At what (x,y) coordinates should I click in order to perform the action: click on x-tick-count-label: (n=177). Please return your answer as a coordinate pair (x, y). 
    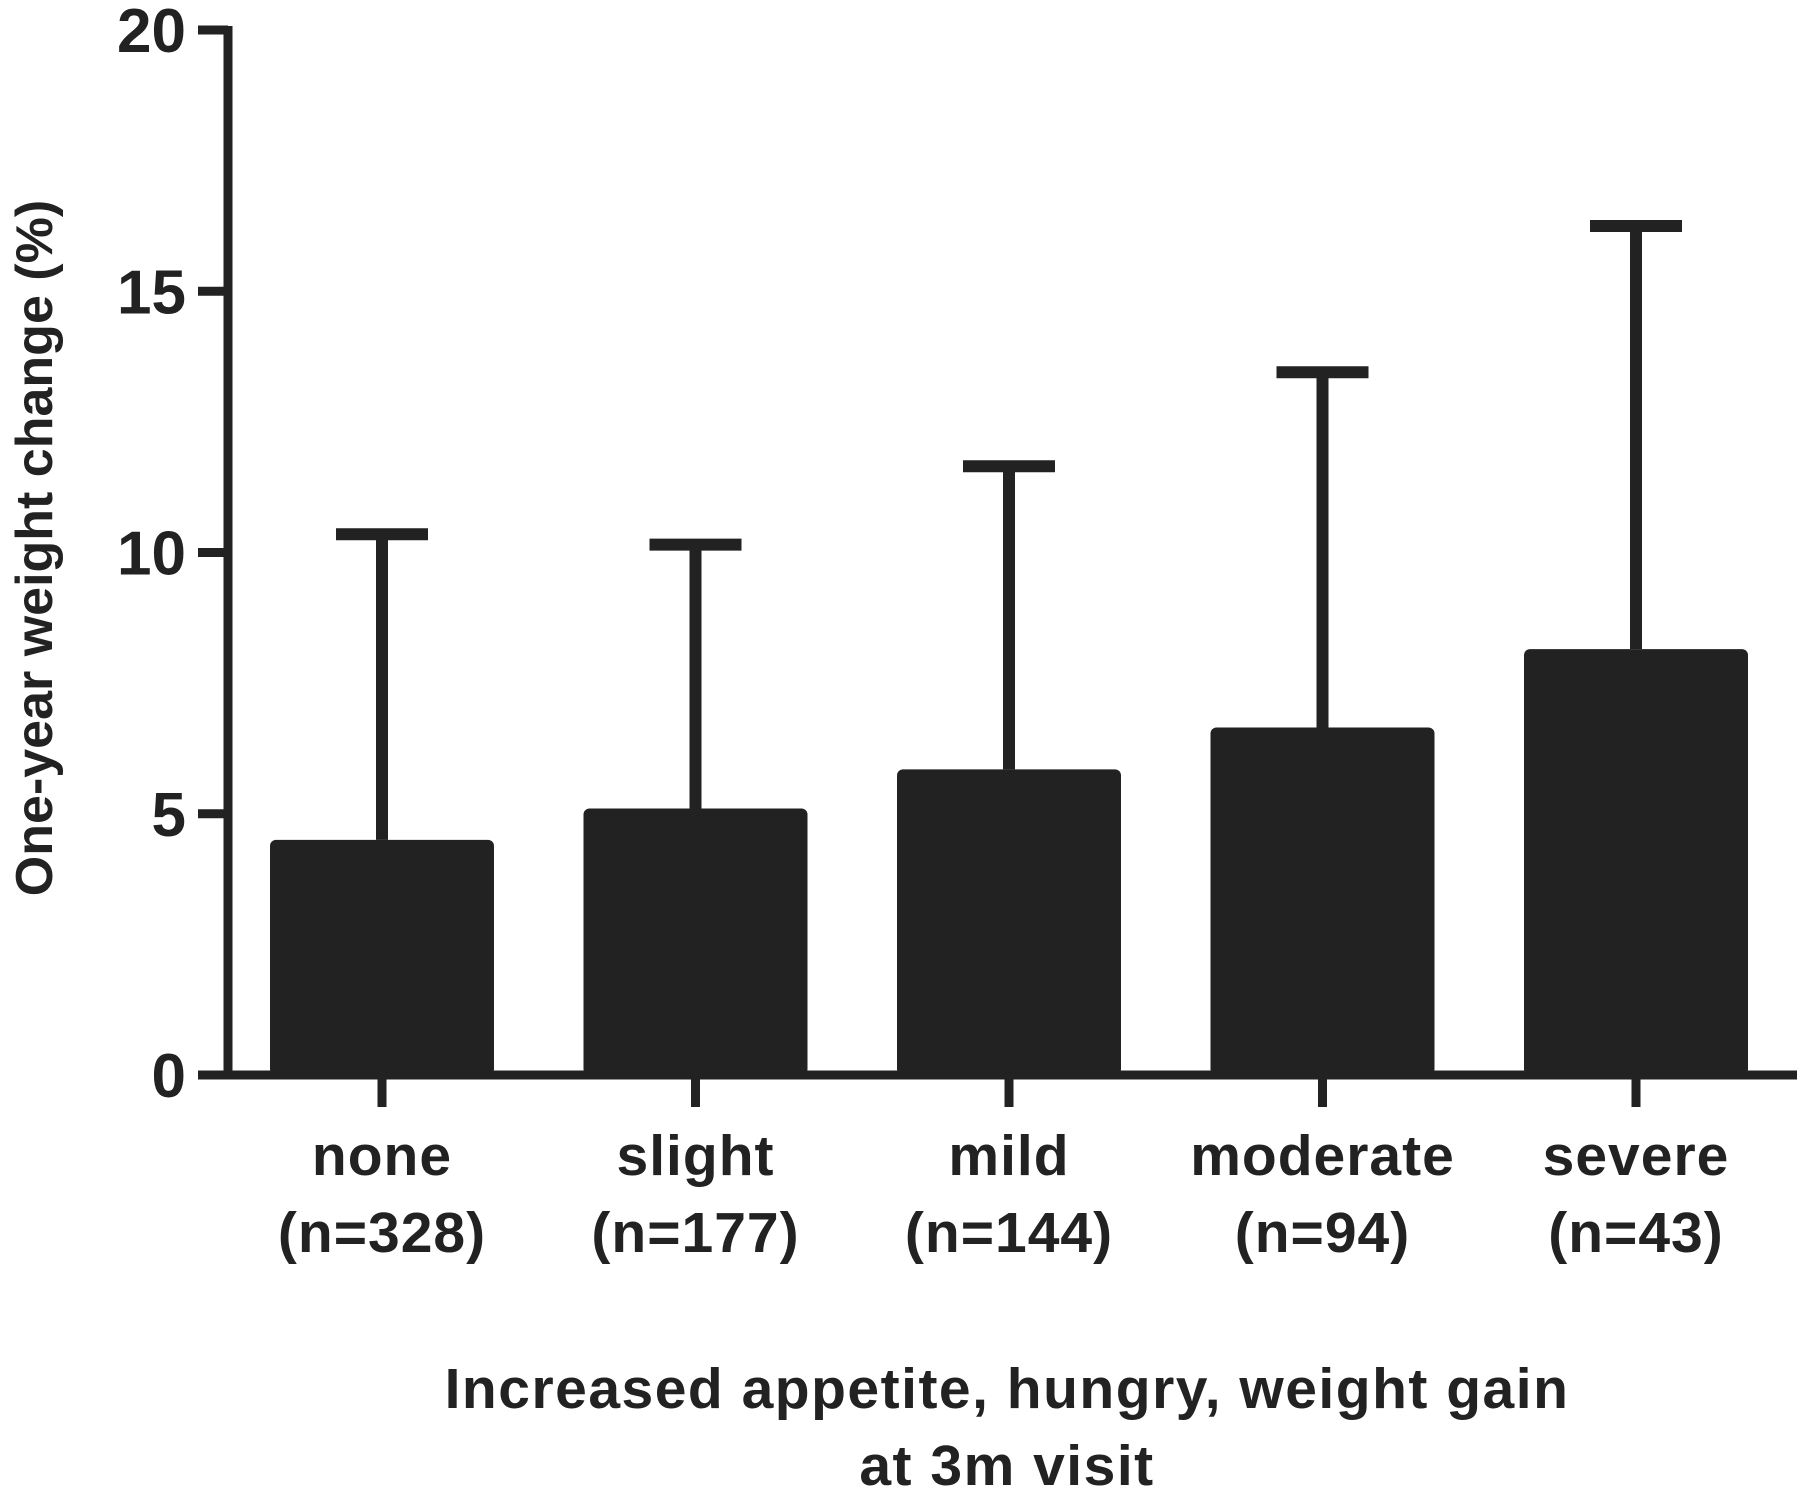
    Looking at the image, I should click on (695, 1233).